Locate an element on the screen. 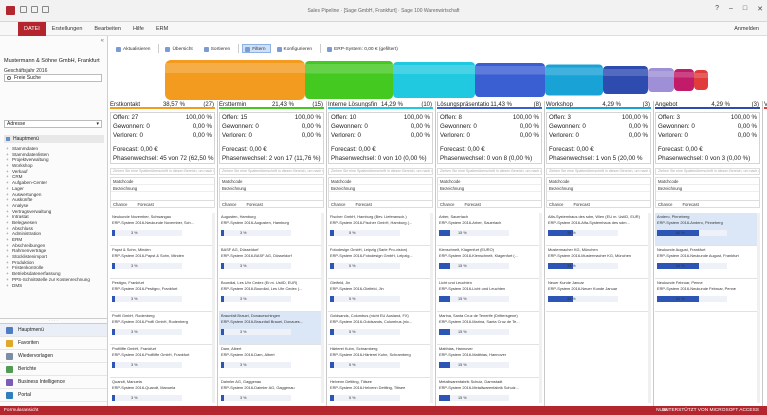 The width and height of the screenshot is (767, 415). tab-erstellungen: Erstellungen is located at coordinates (67, 28).